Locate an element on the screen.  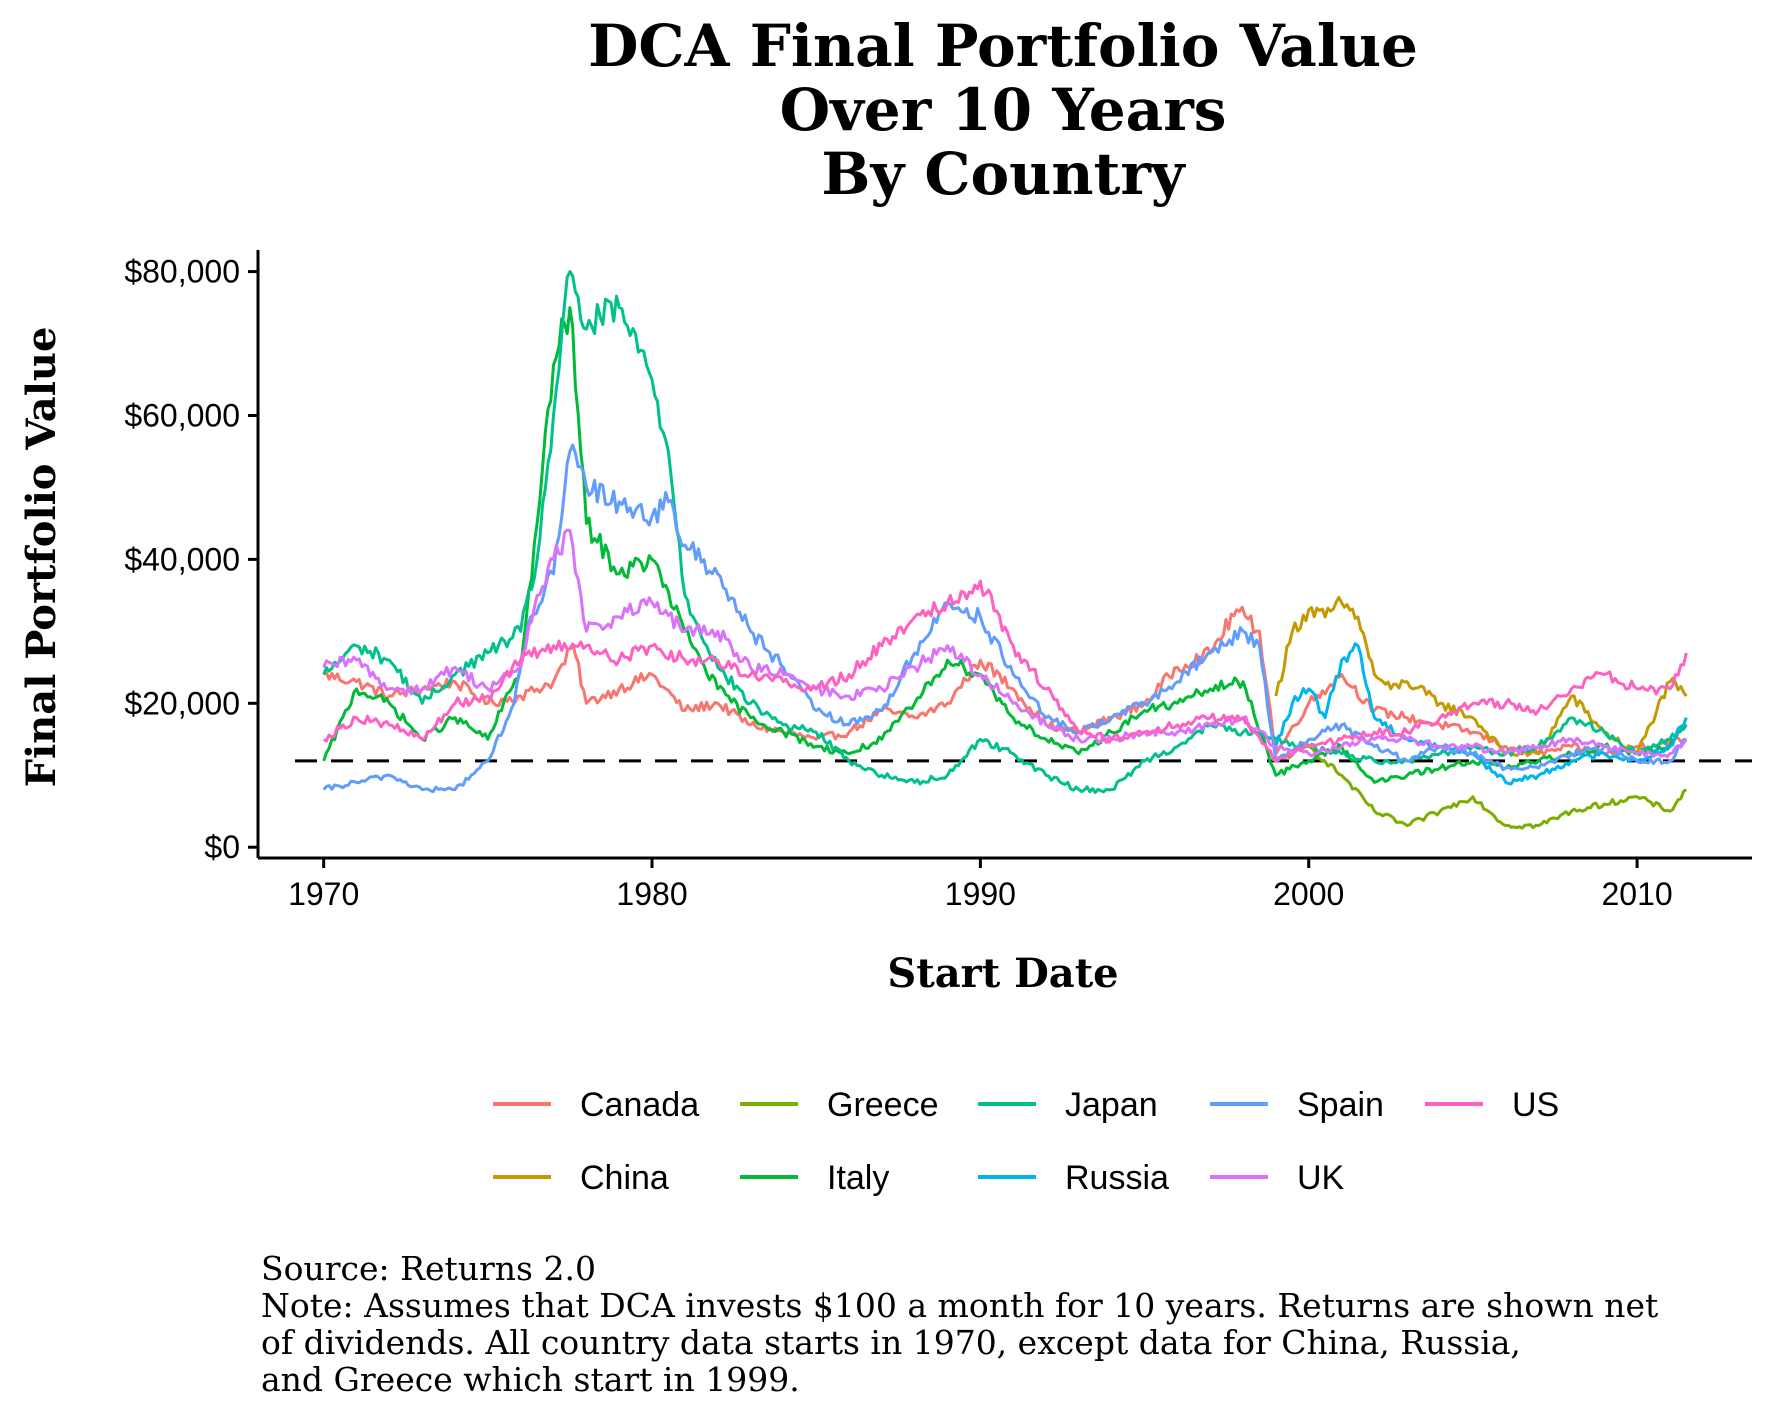
y-tick-label: $80,000 is located at coordinates (182, 272).